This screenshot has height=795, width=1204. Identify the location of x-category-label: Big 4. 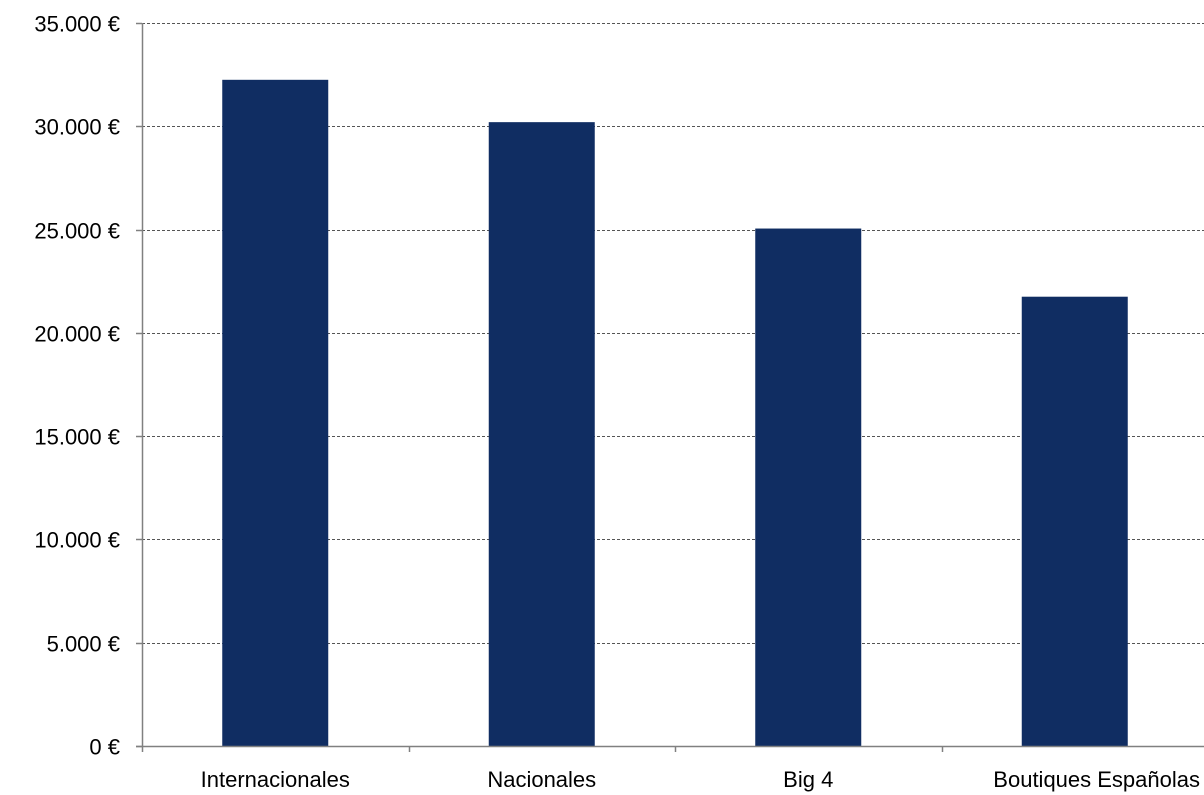
(808, 779).